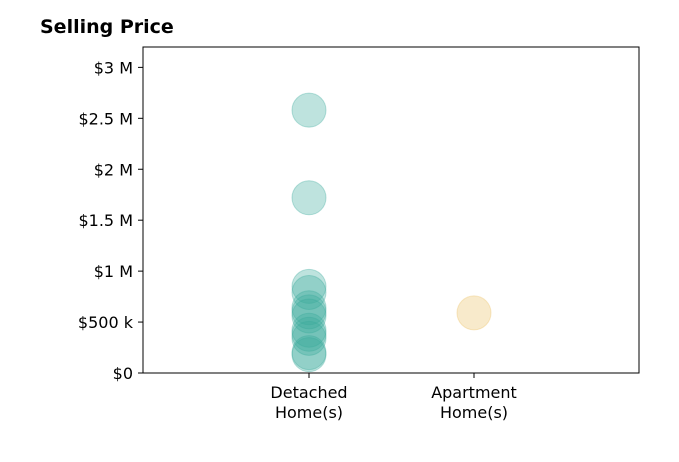 The height and width of the screenshot is (462, 679). I want to click on x-tick-label: Detached, so click(308, 392).